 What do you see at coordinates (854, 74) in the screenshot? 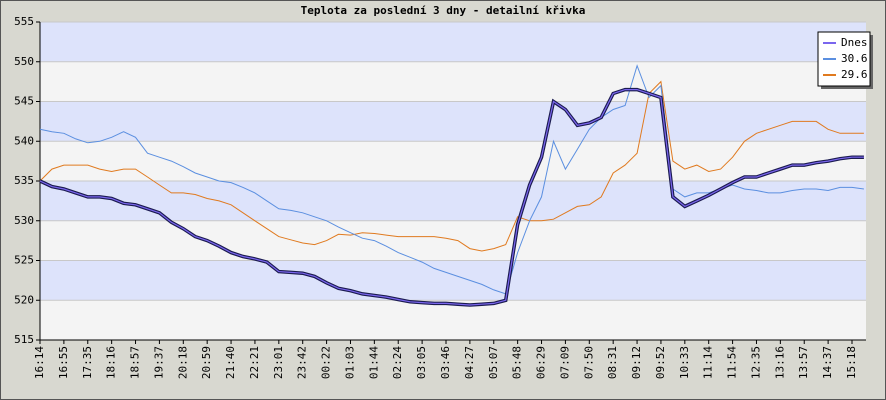
I see `legend-label: 29.6` at bounding box center [854, 74].